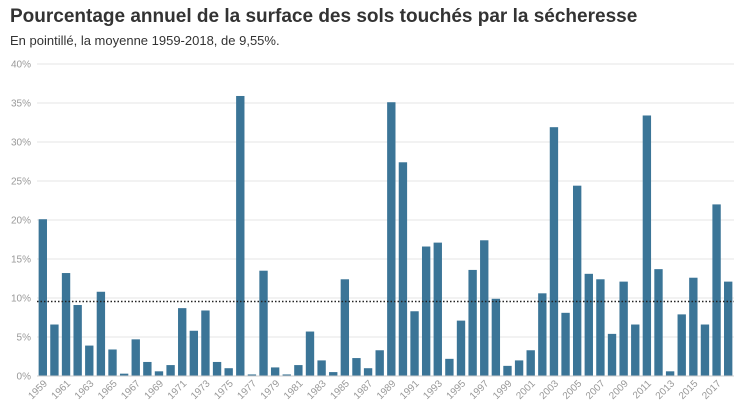  Describe the element at coordinates (600, 327) in the screenshot. I see `bar-2007` at that location.